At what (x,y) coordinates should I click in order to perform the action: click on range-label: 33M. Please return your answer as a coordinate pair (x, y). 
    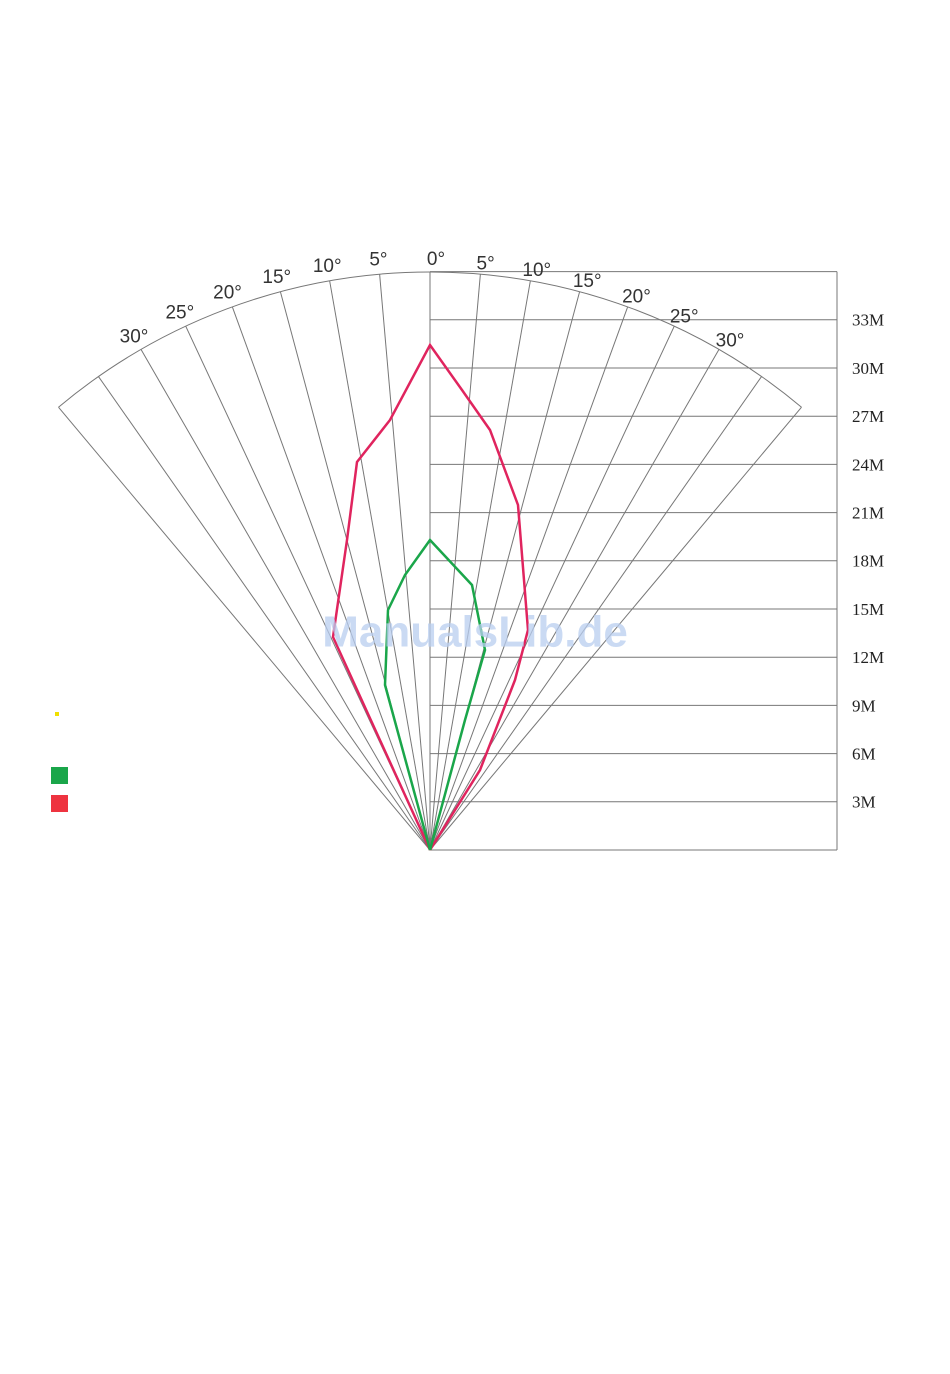
    Looking at the image, I should click on (868, 320).